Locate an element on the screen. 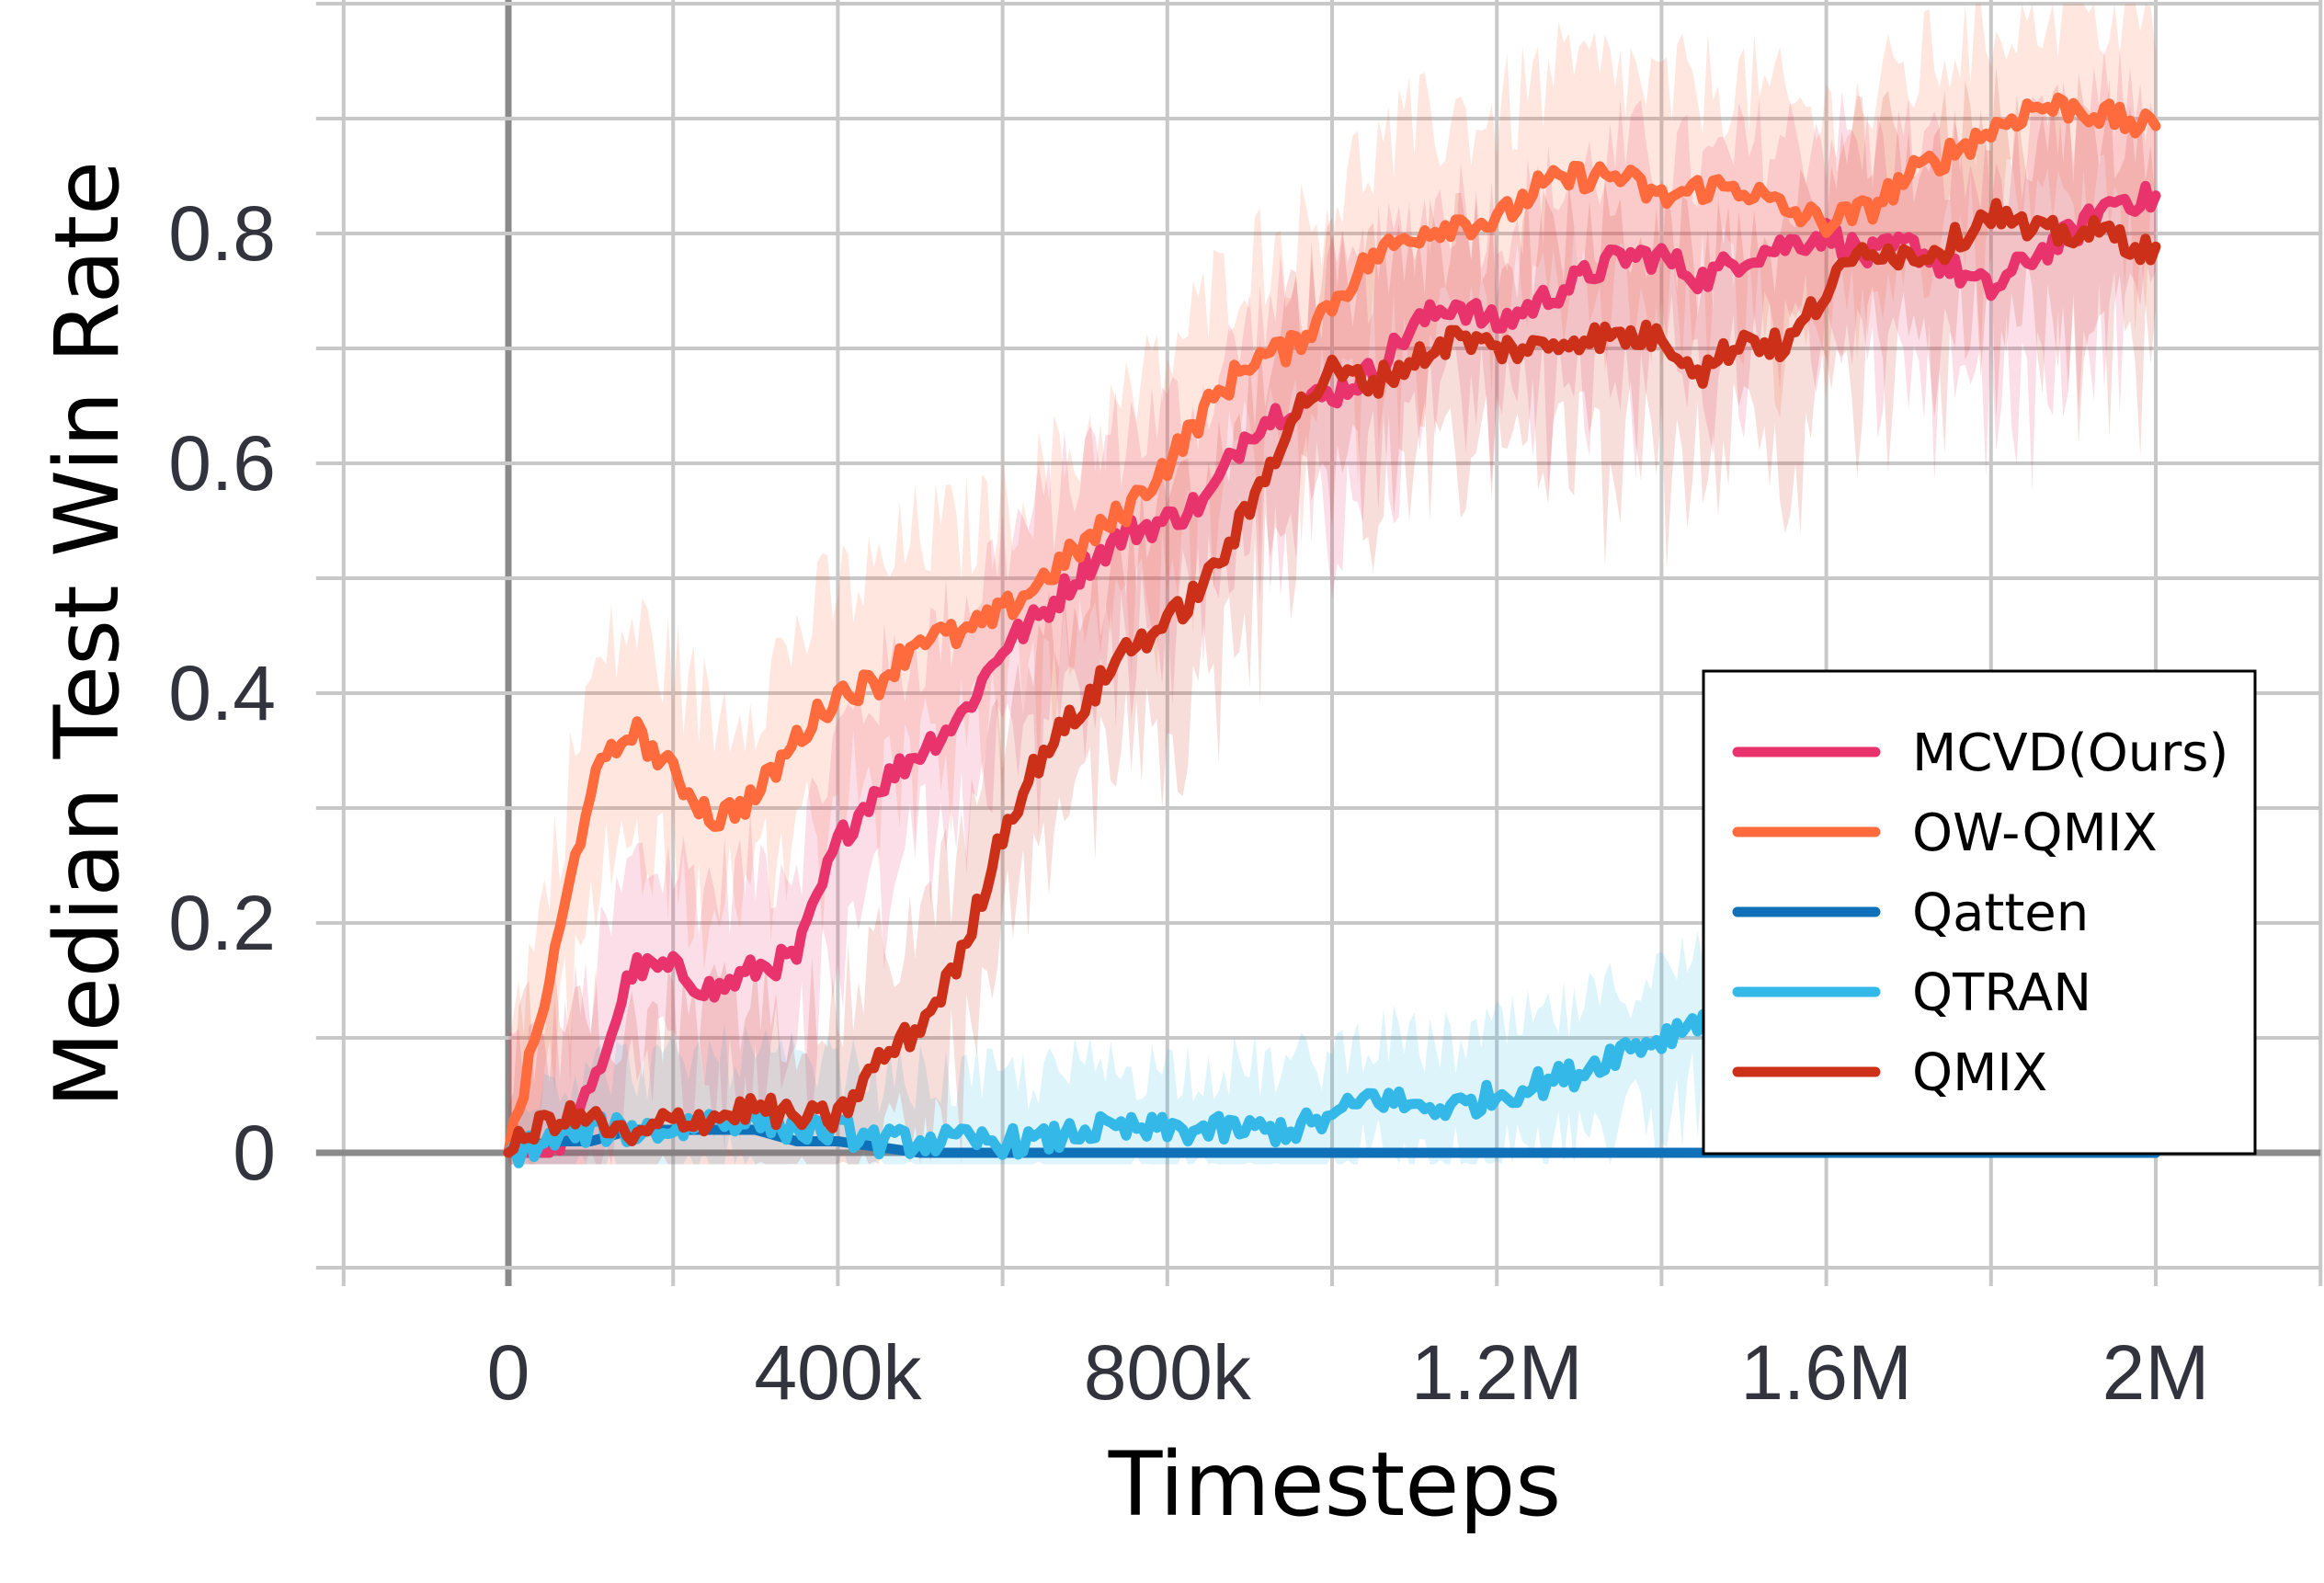  y-tick-label: 0.2 is located at coordinates (222, 923).